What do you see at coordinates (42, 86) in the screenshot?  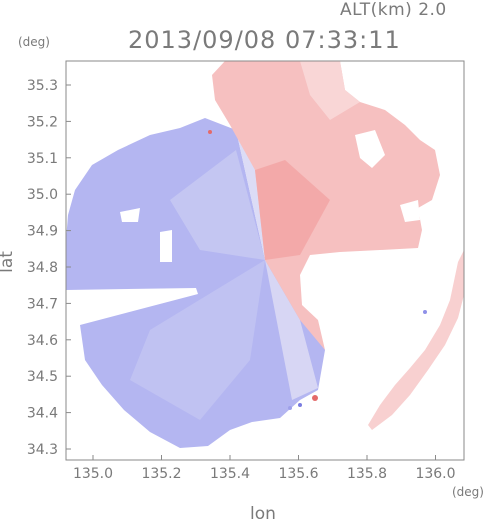 I see `y-tick-label: 35.3` at bounding box center [42, 86].